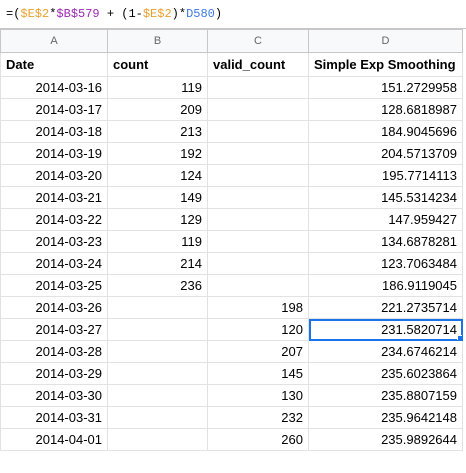  I want to click on cell: 2014-03-18, so click(54, 131).